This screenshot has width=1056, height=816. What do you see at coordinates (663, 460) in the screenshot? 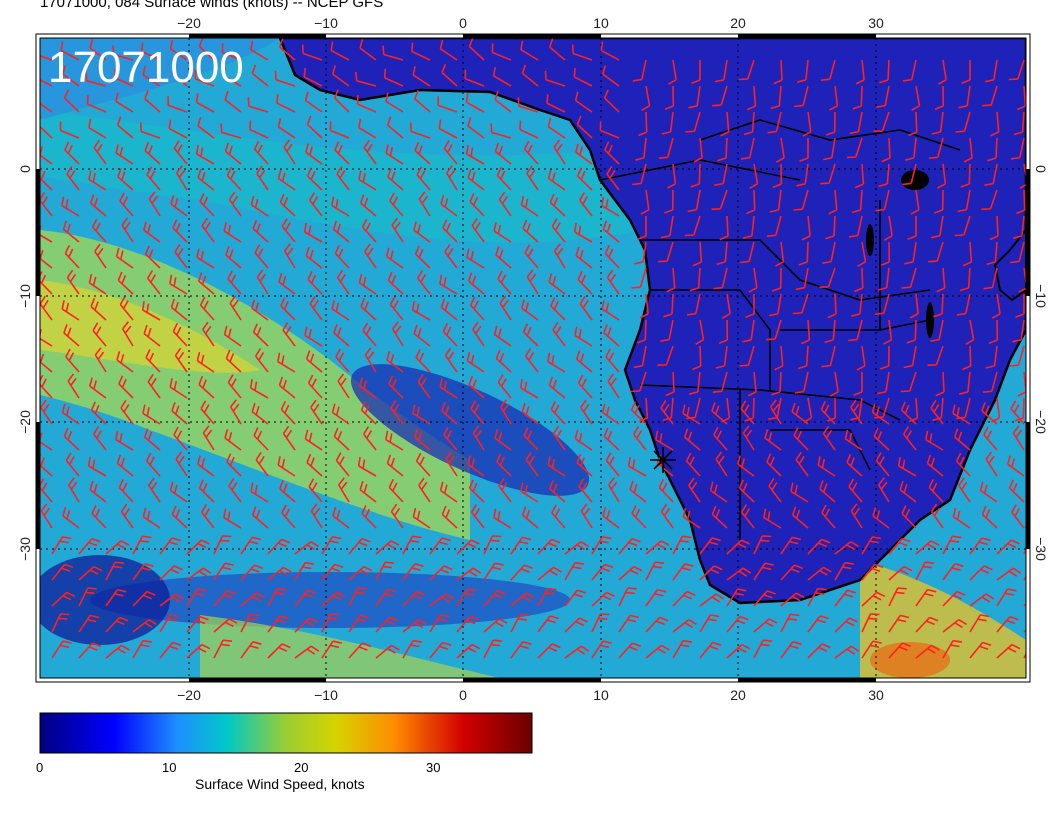
I see `asterisk-icon` at bounding box center [663, 460].